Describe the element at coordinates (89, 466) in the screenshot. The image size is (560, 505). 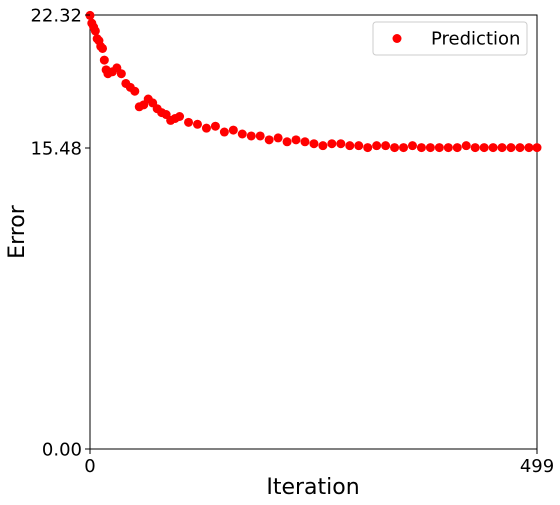
I see `x-tick-label: 0` at that location.